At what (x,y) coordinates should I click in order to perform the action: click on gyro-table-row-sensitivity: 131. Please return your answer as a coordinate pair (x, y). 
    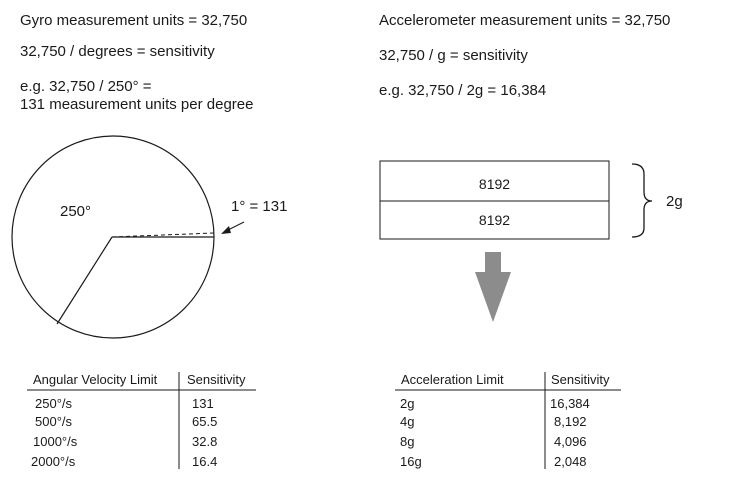
    Looking at the image, I should click on (203, 403).